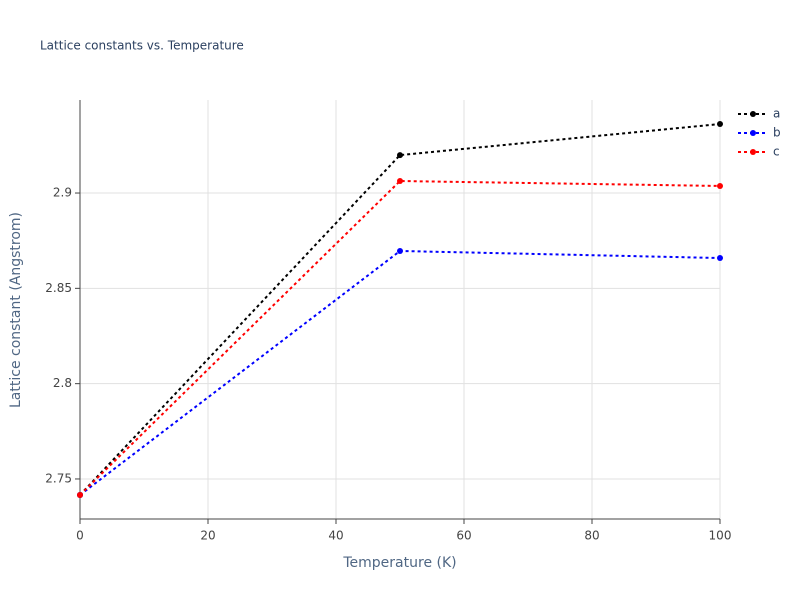 Image resolution: width=800 pixels, height=600 pixels. What do you see at coordinates (62, 383) in the screenshot?
I see `y-tick-label: 2.8` at bounding box center [62, 383].